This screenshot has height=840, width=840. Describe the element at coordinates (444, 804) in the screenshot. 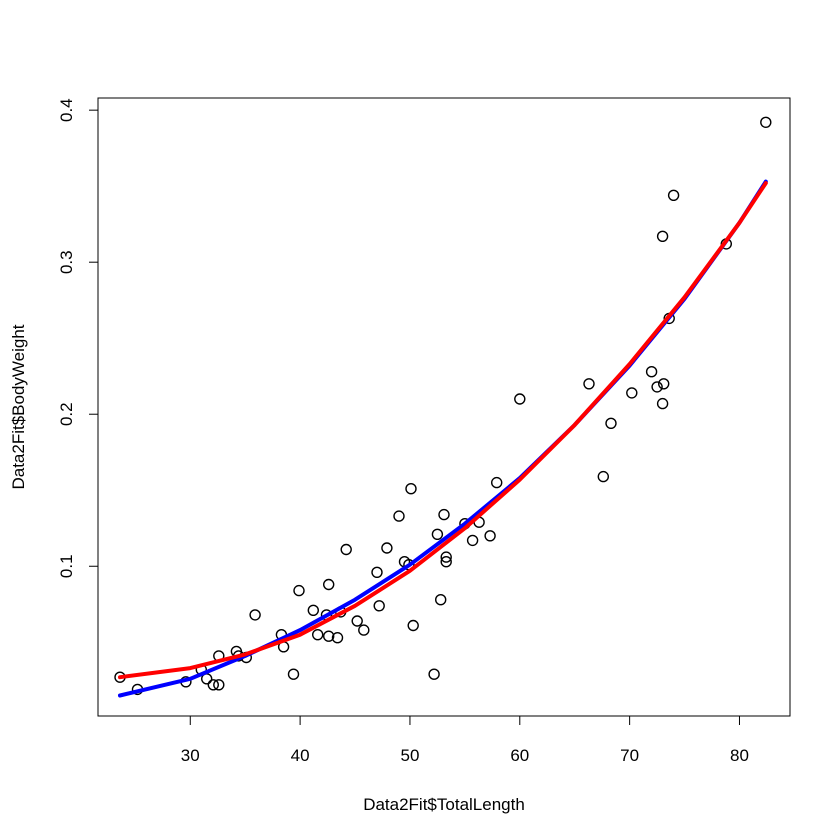

I see `x-axis-title: Data2Fit$TotalLength` at that location.